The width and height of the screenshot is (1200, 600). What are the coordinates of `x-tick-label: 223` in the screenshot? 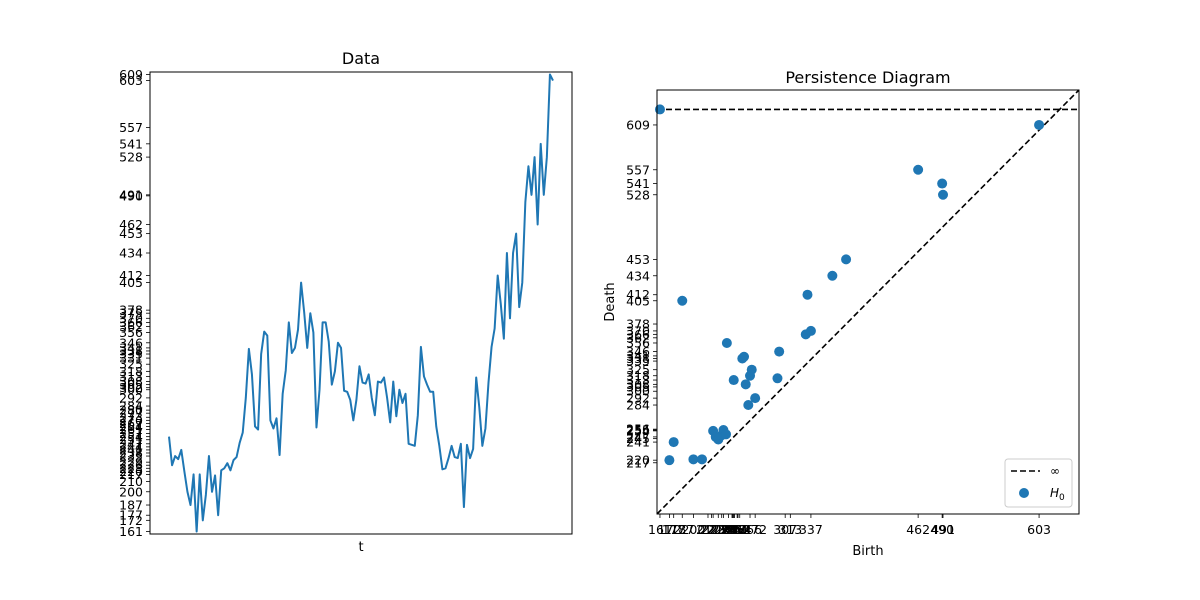 It's located at (713, 529).